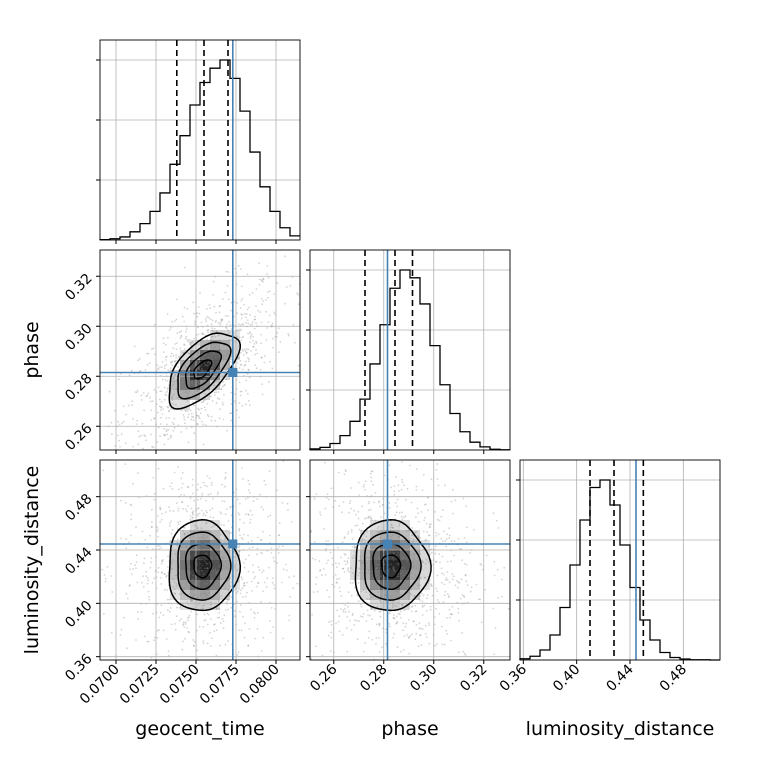 The height and width of the screenshot is (760, 760). Describe the element at coordinates (373, 678) in the screenshot. I see `x-tick-label-phase: 0.28` at that location.